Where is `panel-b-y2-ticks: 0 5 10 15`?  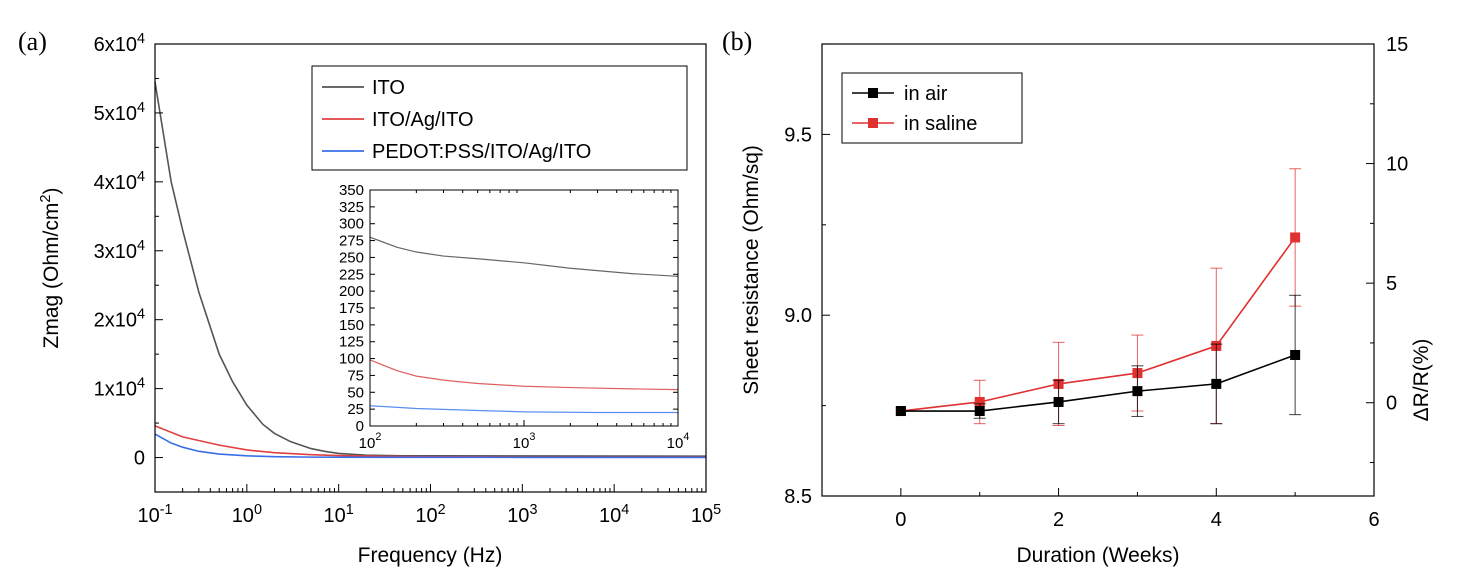 panel-b-y2-ticks: 0 5 10 15 is located at coordinates (1387, 249).